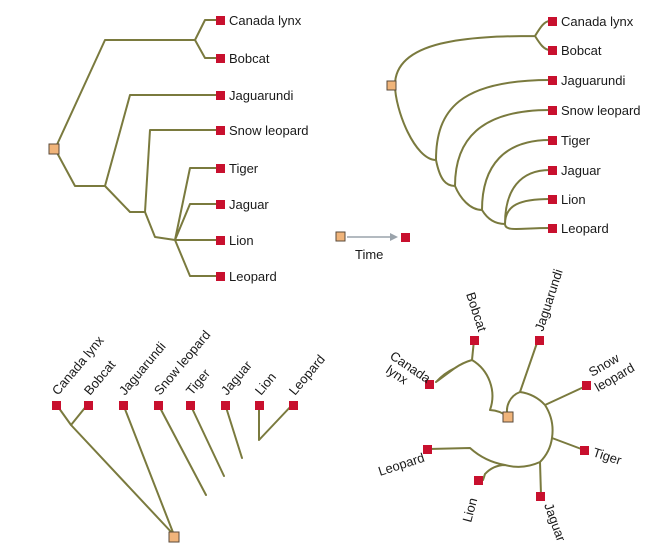 This screenshot has width=655, height=555. What do you see at coordinates (293, 405) in the screenshot?
I see `tip-c-leopard` at bounding box center [293, 405].